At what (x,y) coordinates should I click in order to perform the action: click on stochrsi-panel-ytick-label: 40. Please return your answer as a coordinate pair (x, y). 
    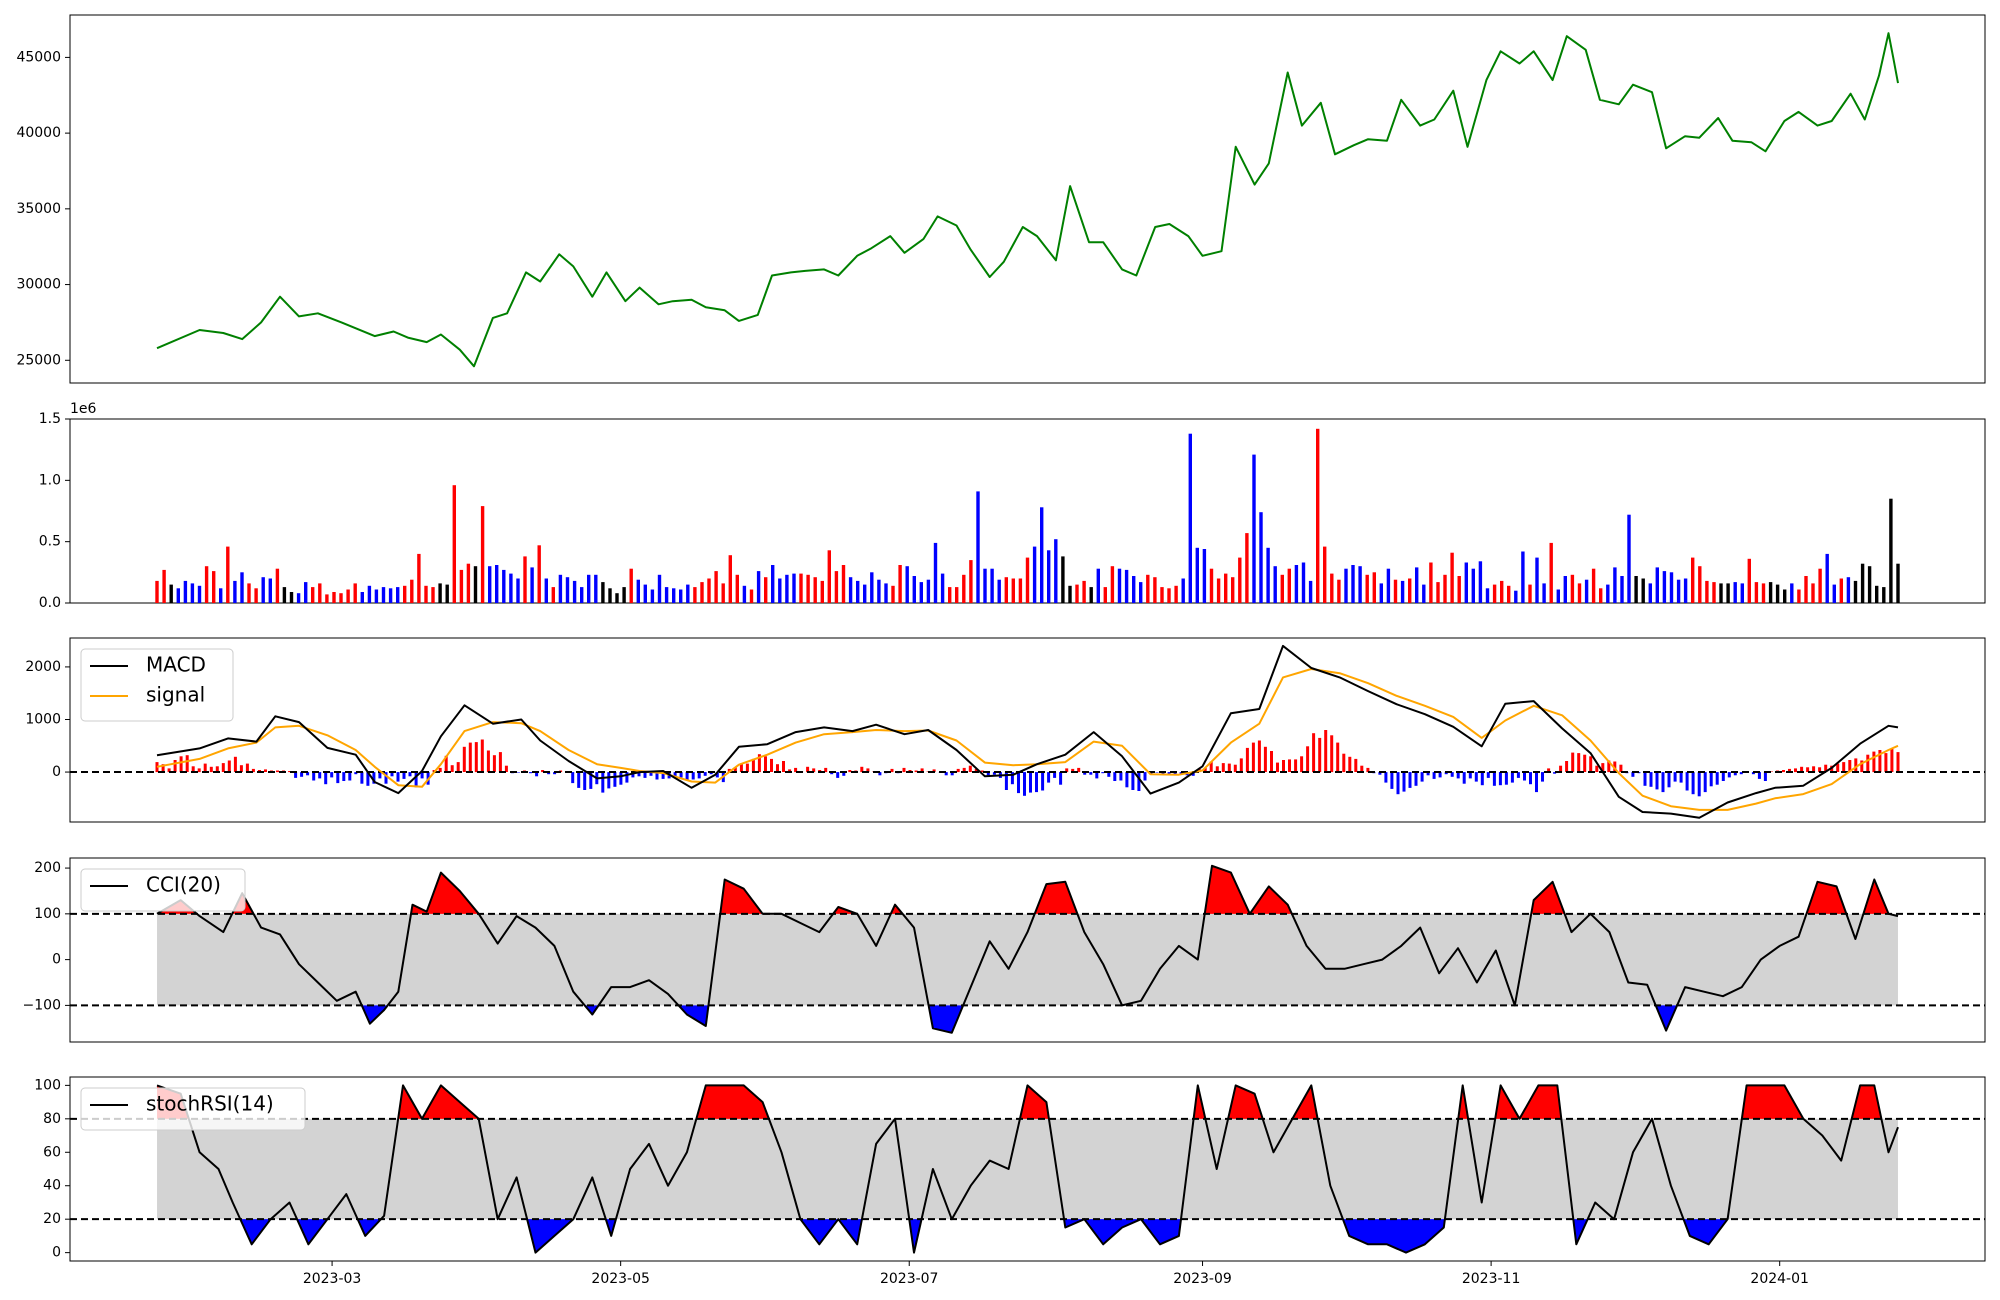
    Looking at the image, I should click on (52, 1186).